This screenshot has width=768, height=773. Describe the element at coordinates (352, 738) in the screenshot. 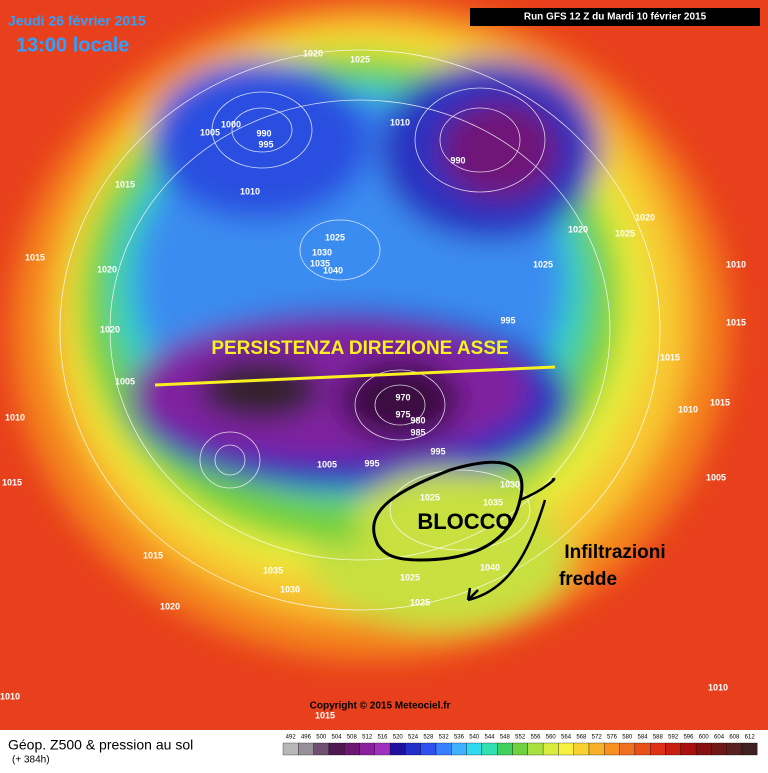

I see `scale-label: 508` at that location.